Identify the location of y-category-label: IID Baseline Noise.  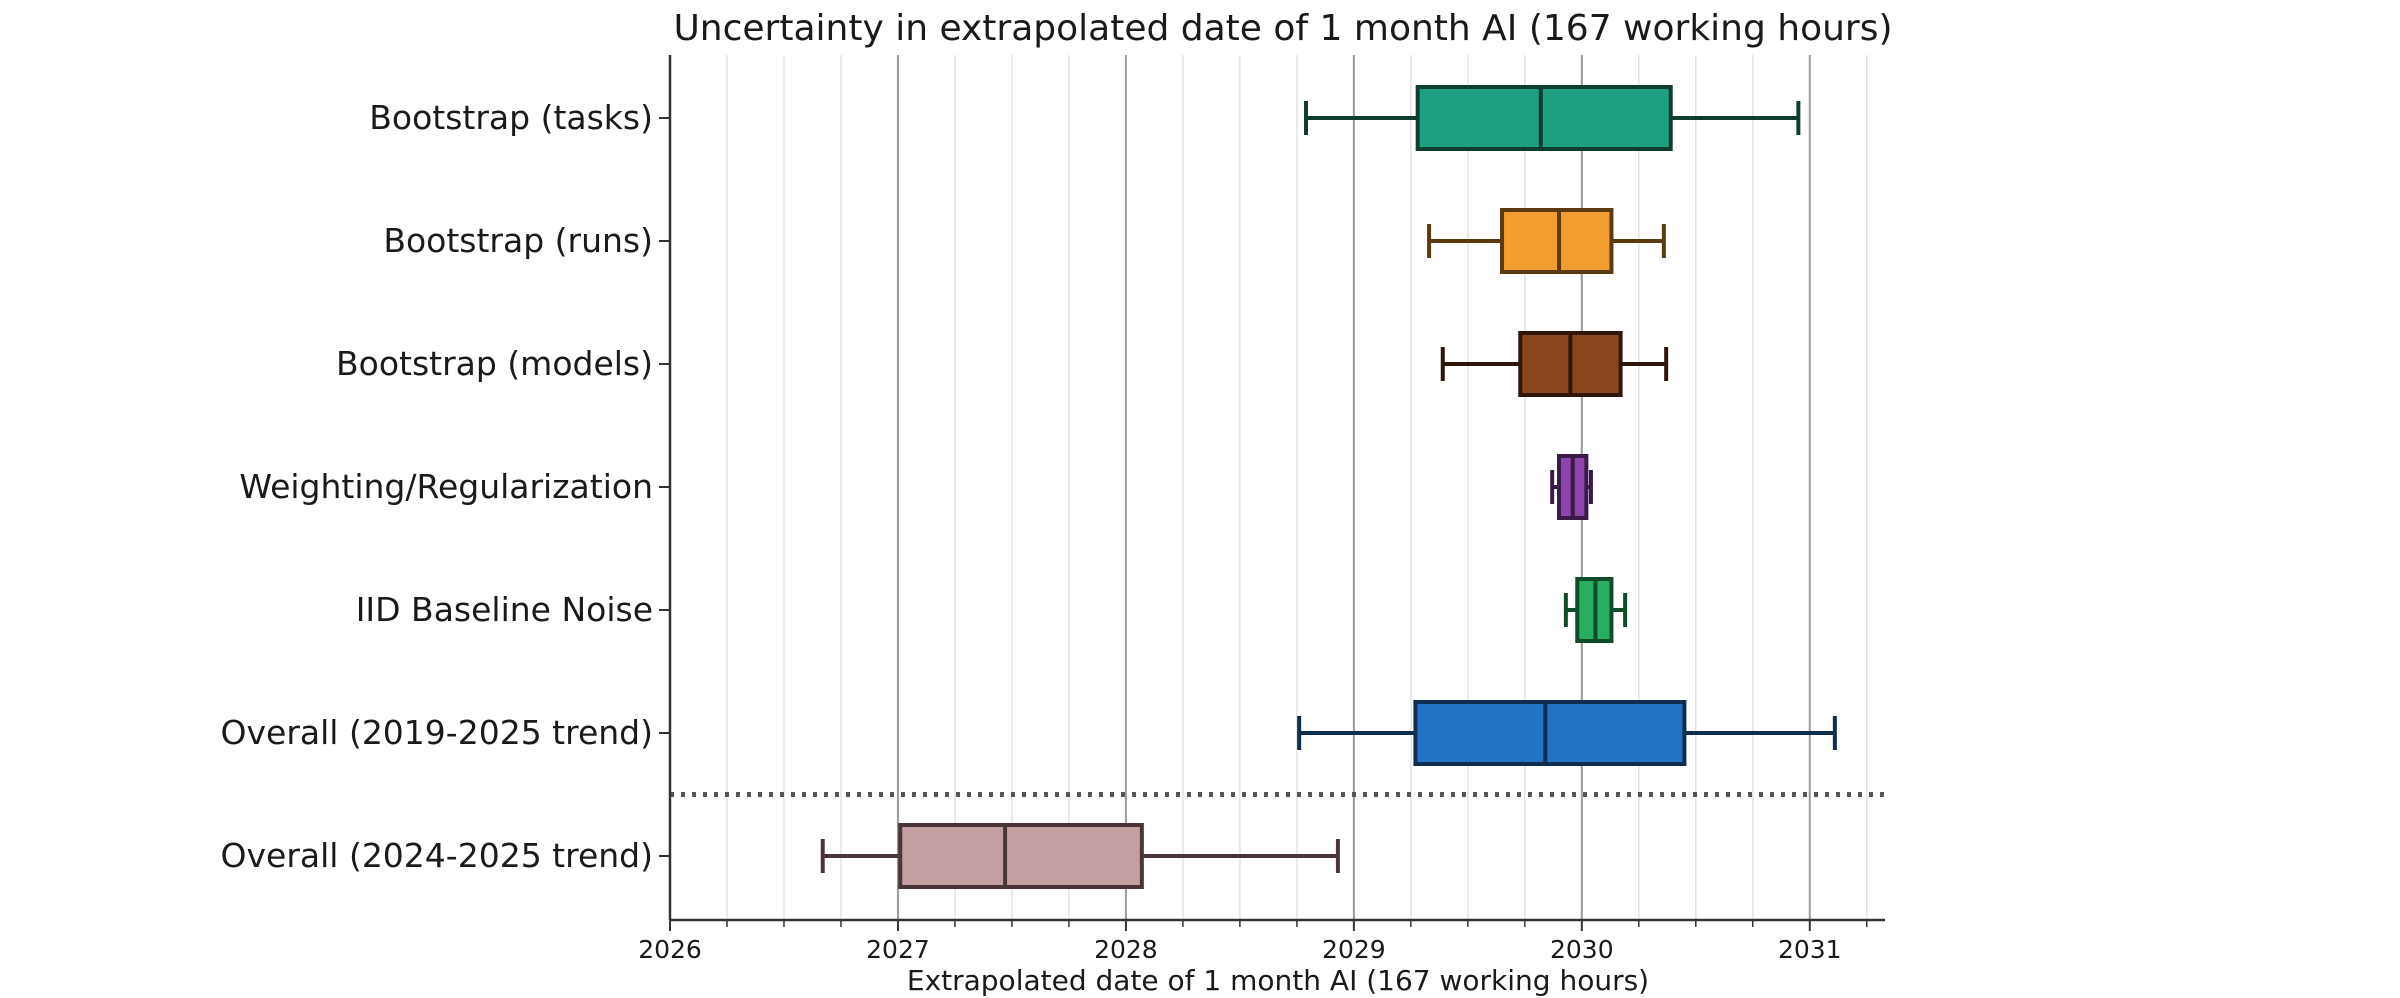
(504, 609).